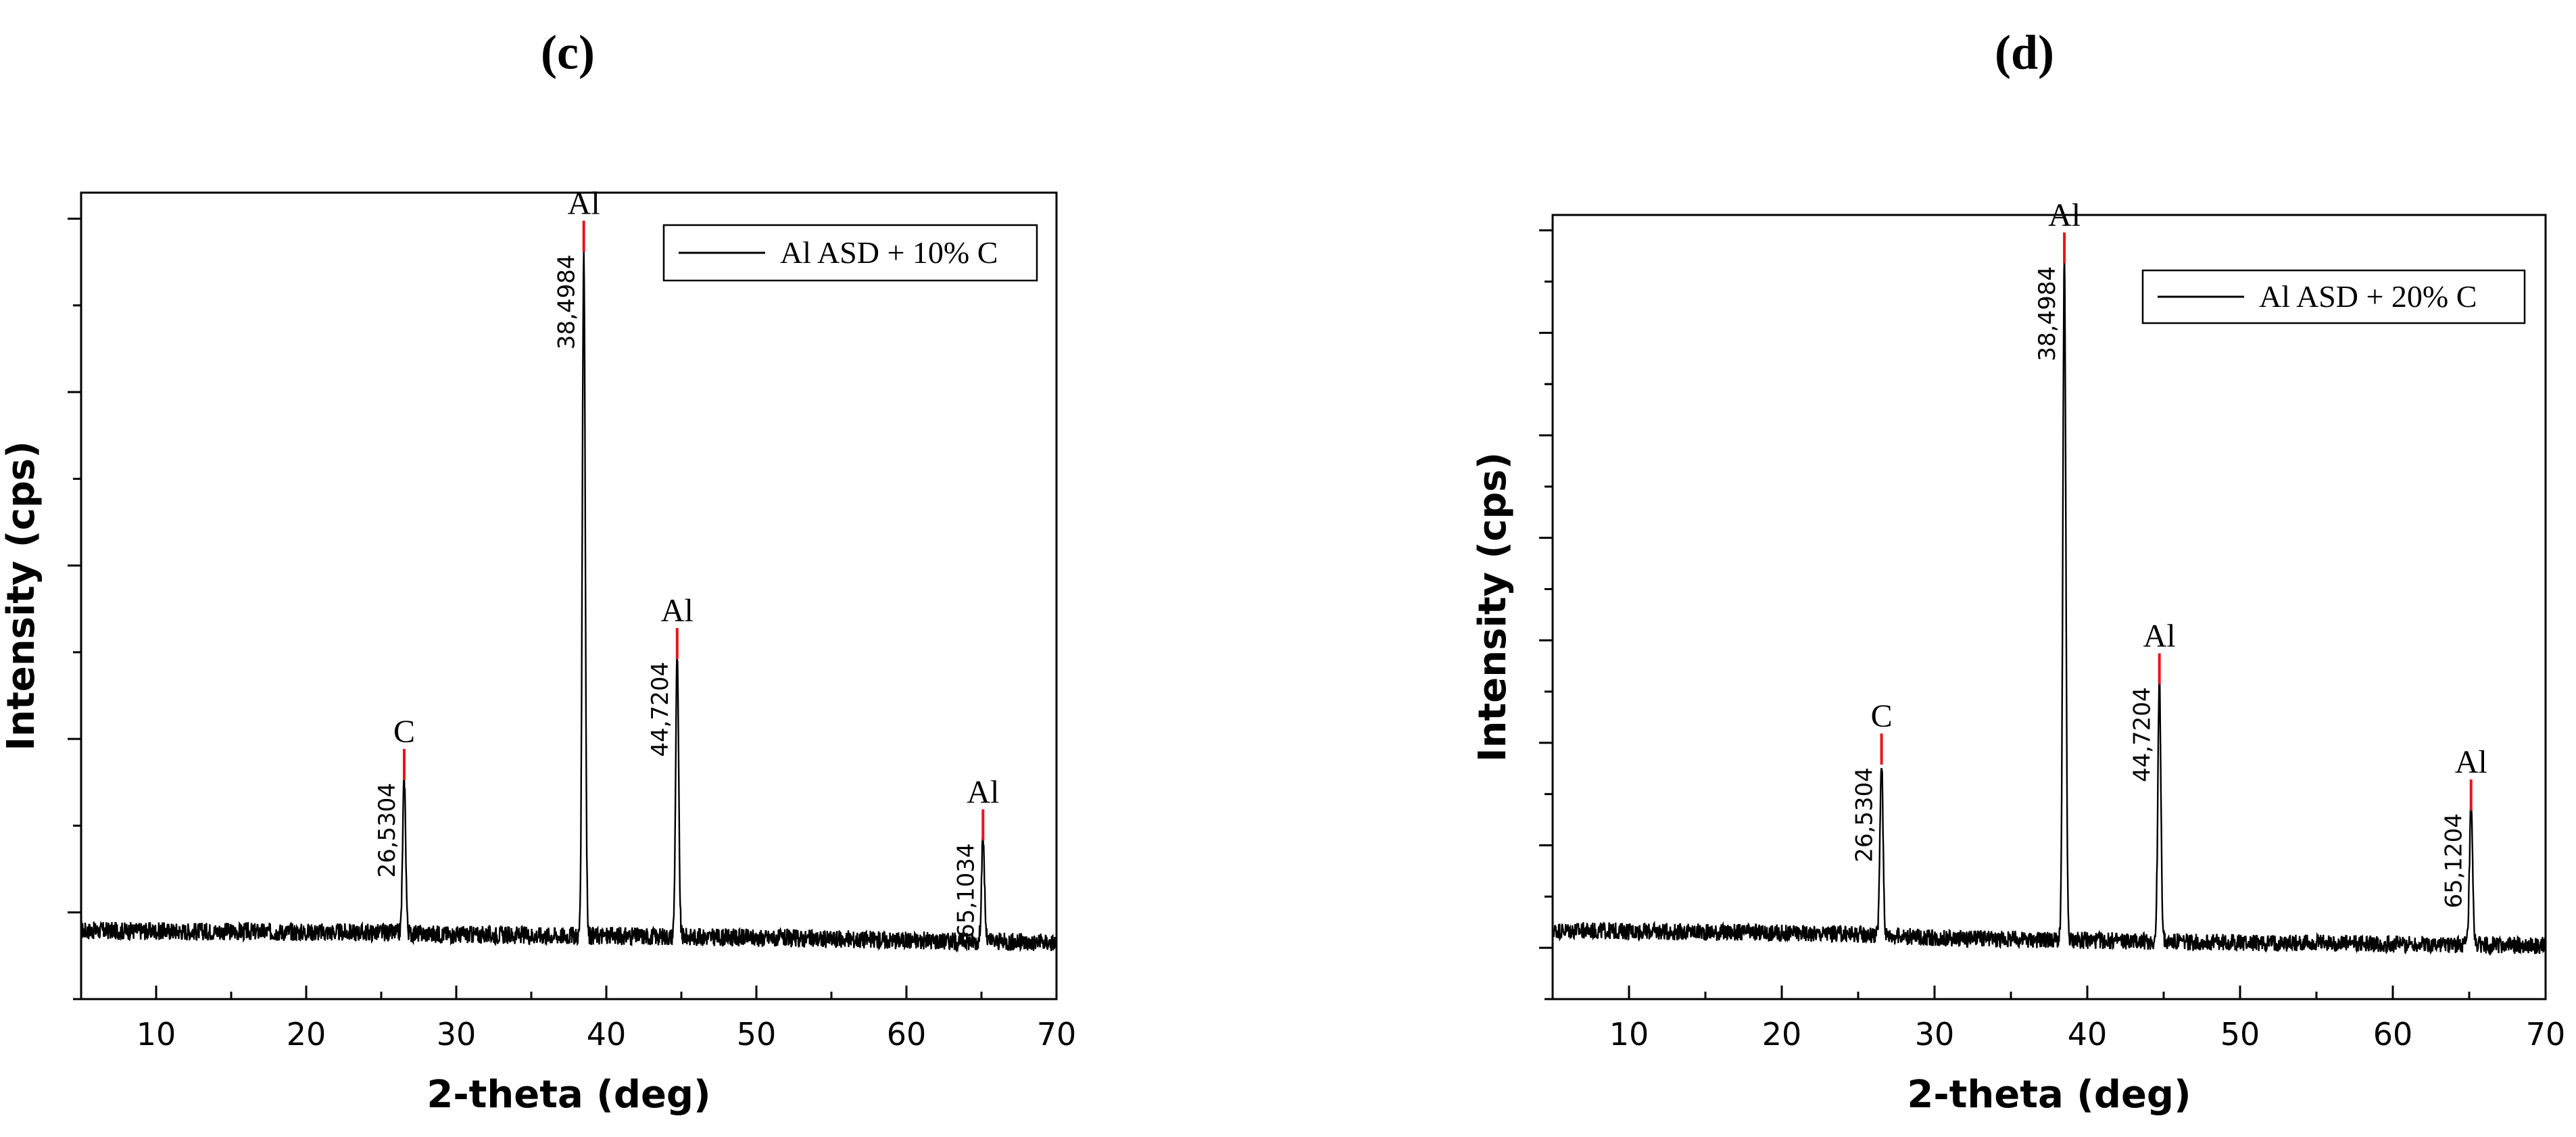 The image size is (2576, 1137). I want to click on legend: Al ASD + 10% C, so click(850, 253).